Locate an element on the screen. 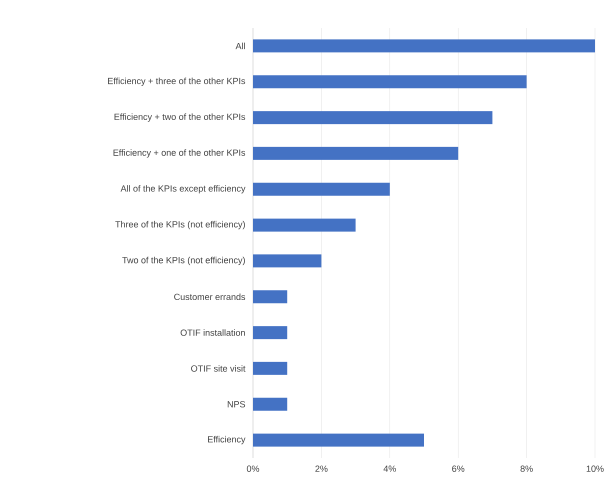 The width and height of the screenshot is (614, 493). y-tick-label: Efficiency + two of the other KPIs is located at coordinates (180, 117).